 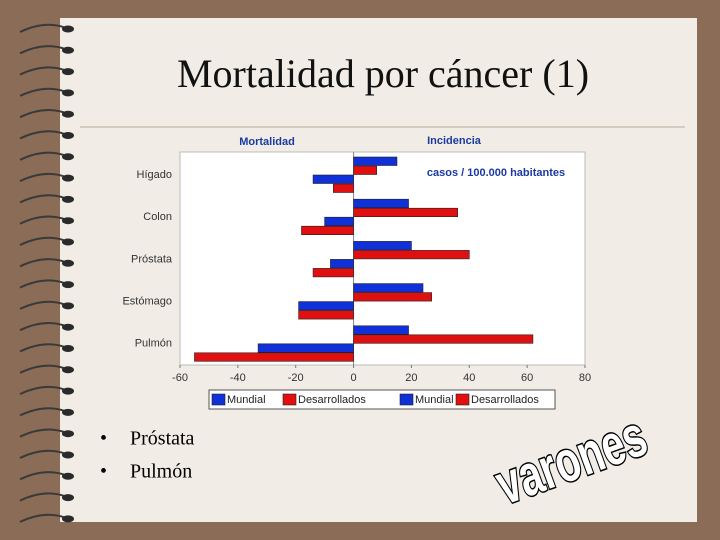 I want to click on y-tick-label: Próstata, so click(x=152, y=259).